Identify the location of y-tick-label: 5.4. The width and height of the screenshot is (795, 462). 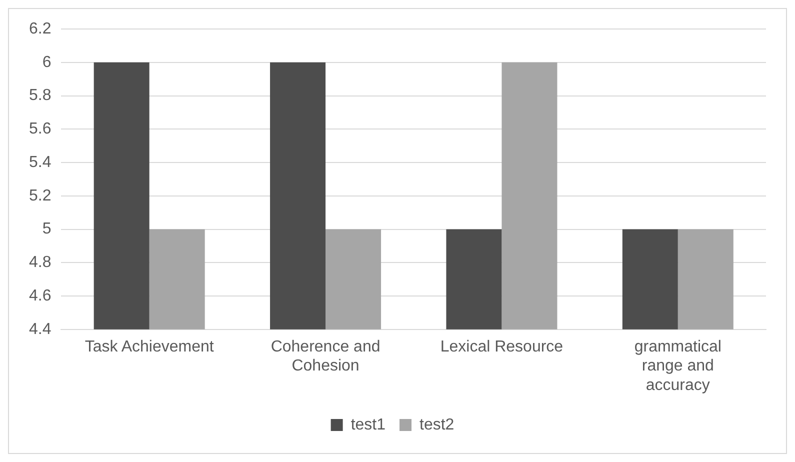
(40, 162).